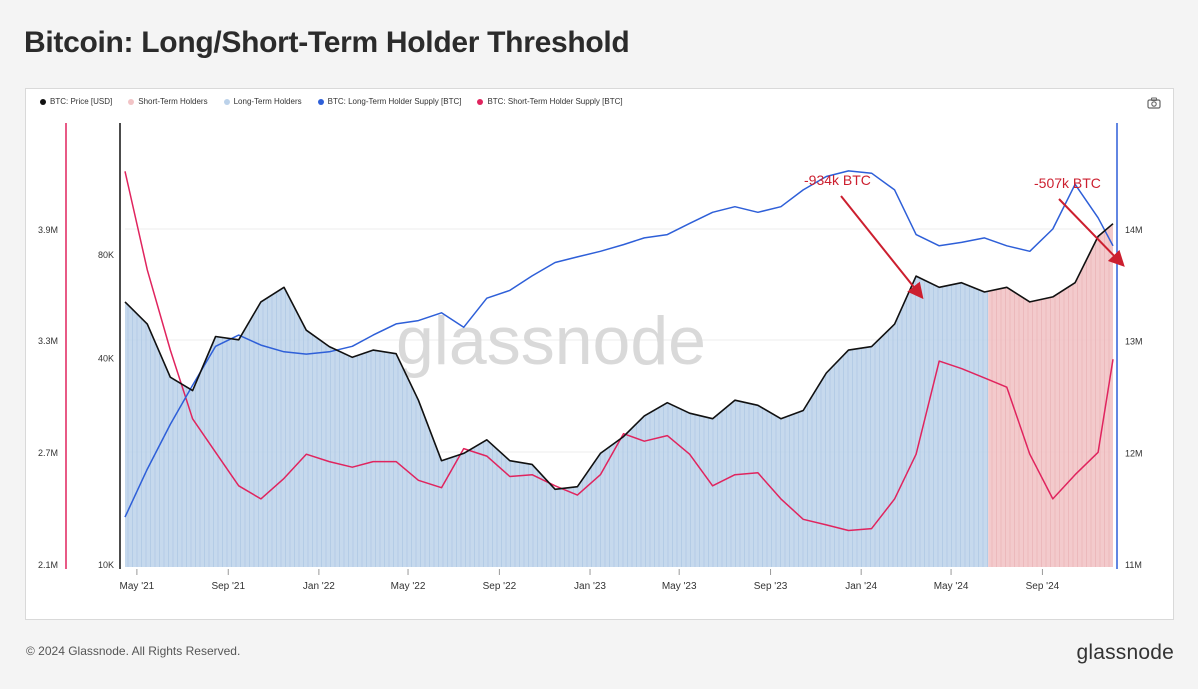 The image size is (1198, 689). Describe the element at coordinates (173, 101) in the screenshot. I see `legend-label: Short-Term Holders` at that location.